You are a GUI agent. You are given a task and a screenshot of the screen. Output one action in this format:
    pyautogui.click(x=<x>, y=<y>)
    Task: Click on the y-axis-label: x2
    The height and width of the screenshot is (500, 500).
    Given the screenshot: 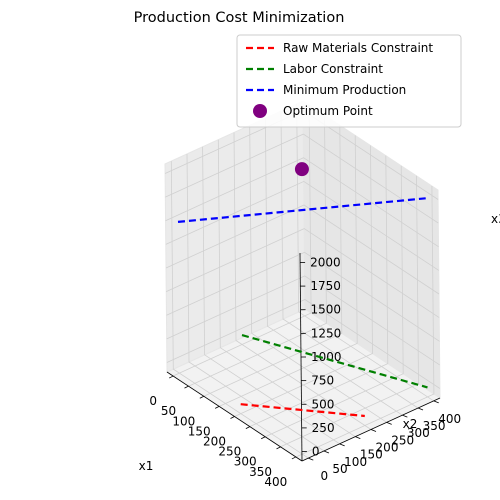 What is the action you would take?
    pyautogui.click(x=410, y=424)
    